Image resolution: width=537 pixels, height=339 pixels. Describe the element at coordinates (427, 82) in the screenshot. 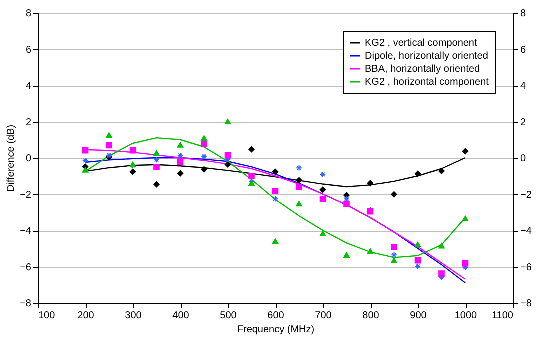

I see `legend-label: KG2 , horizontal component` at that location.